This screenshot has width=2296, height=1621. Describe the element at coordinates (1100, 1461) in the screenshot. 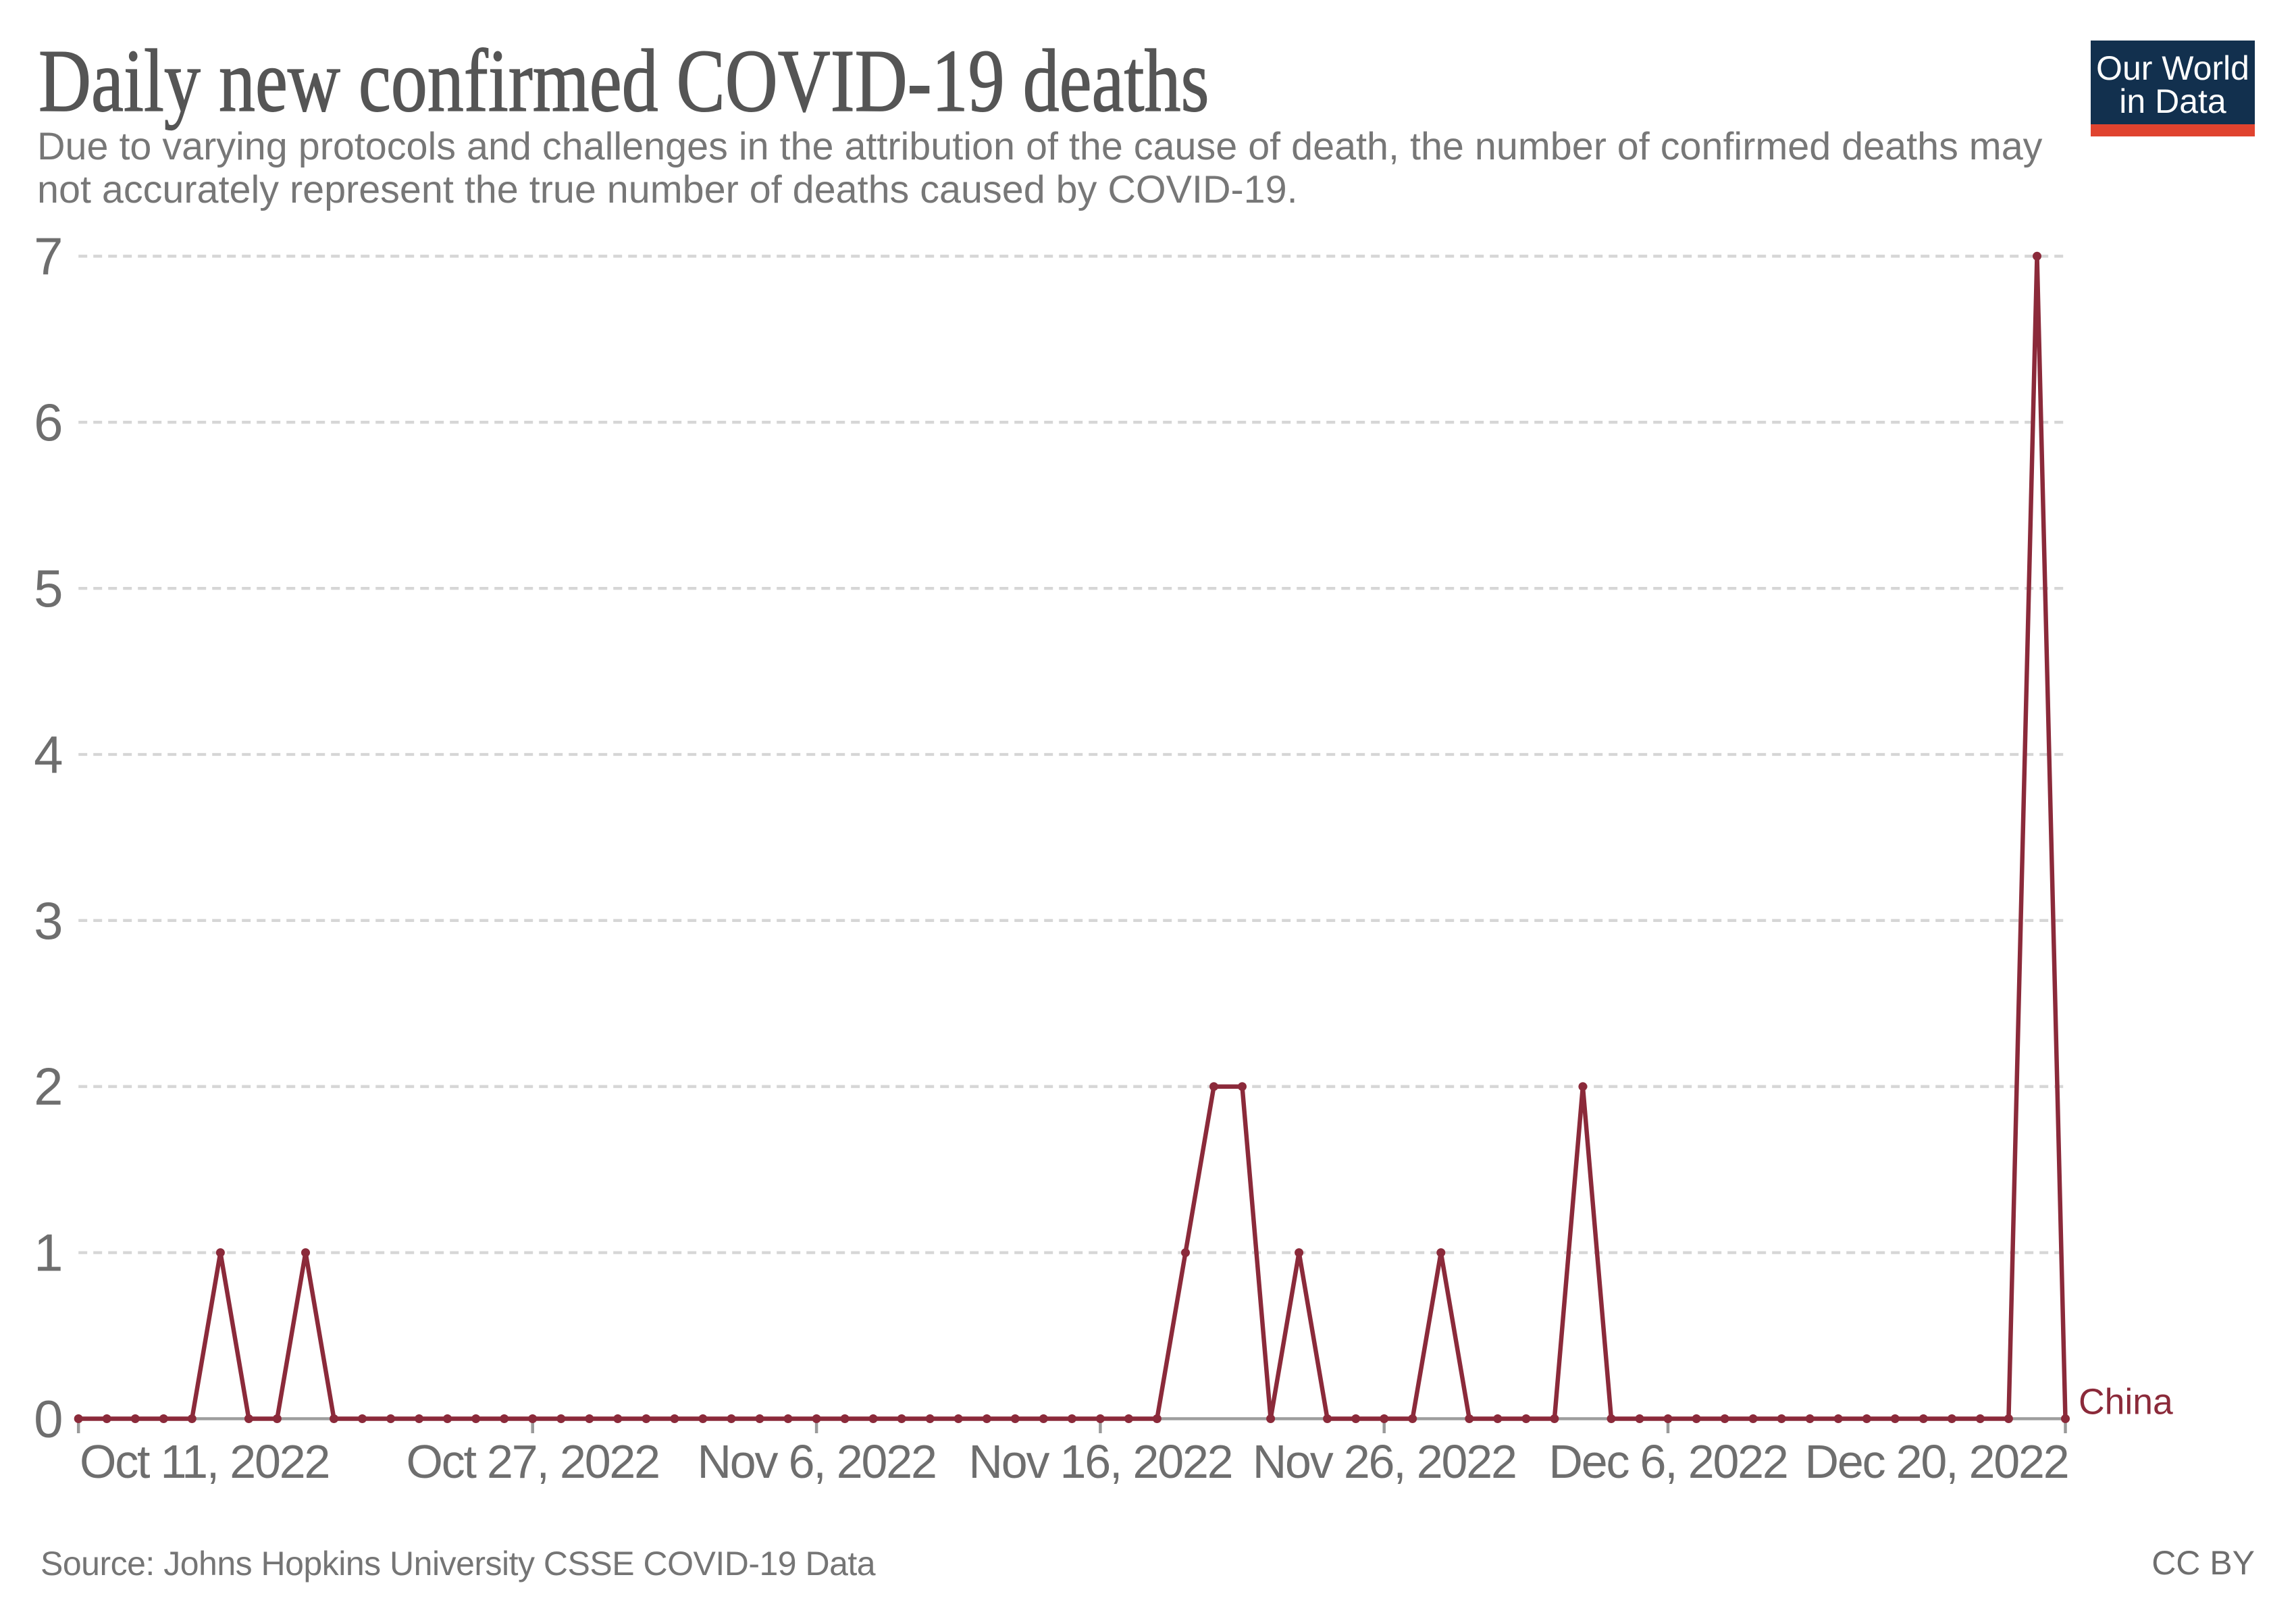

I see `svg-text: Nov 16, 2022` at that location.